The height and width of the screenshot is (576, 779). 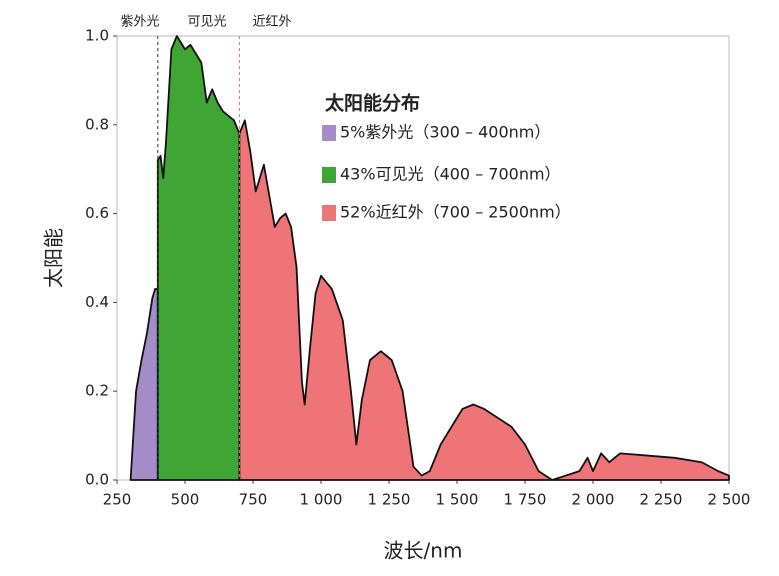 I want to click on y-axis-label: 太阳能, so click(x=54, y=258).